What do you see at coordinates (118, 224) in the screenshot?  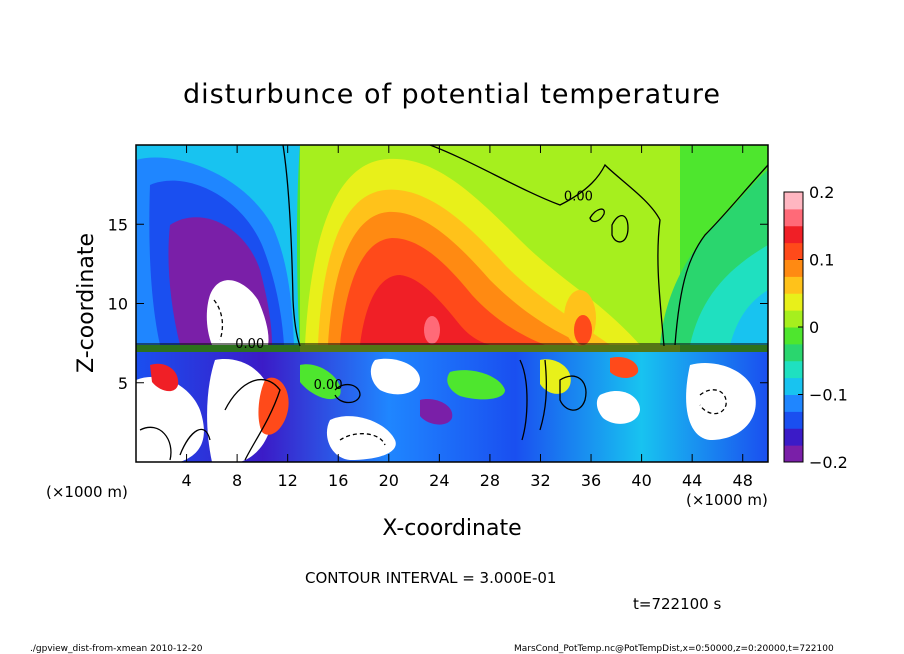 I see `y-tick-label: 15` at bounding box center [118, 224].